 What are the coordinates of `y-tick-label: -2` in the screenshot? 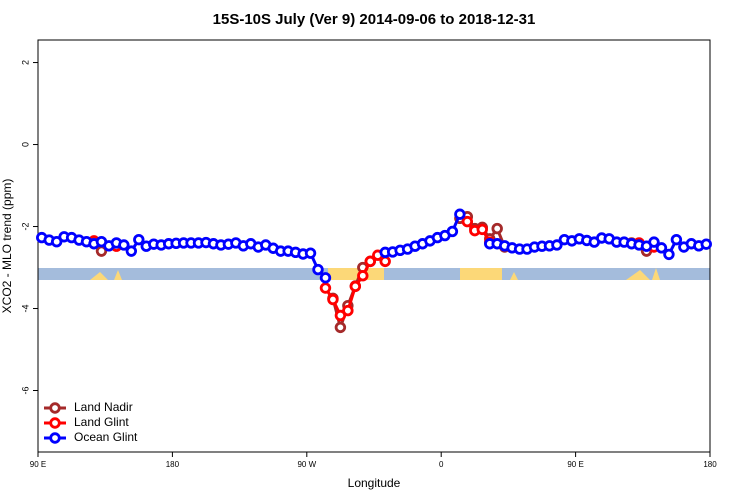 It's located at (25, 227).